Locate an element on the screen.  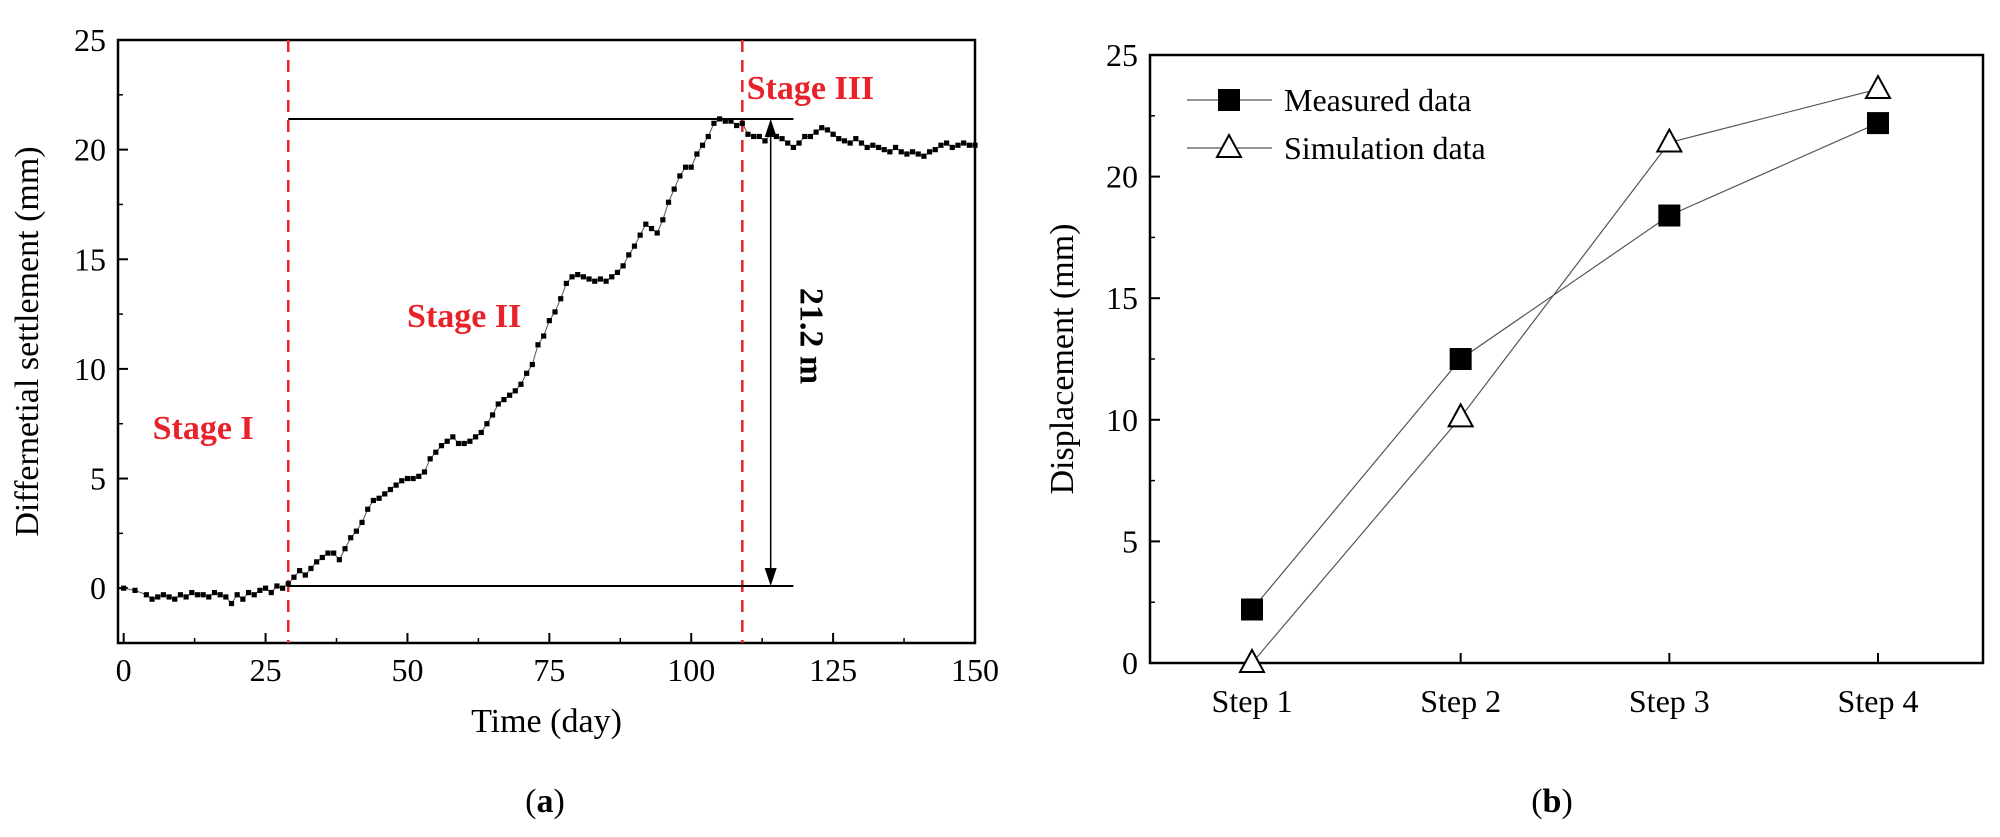
panel-letter-b: b is located at coordinates (1552, 801).